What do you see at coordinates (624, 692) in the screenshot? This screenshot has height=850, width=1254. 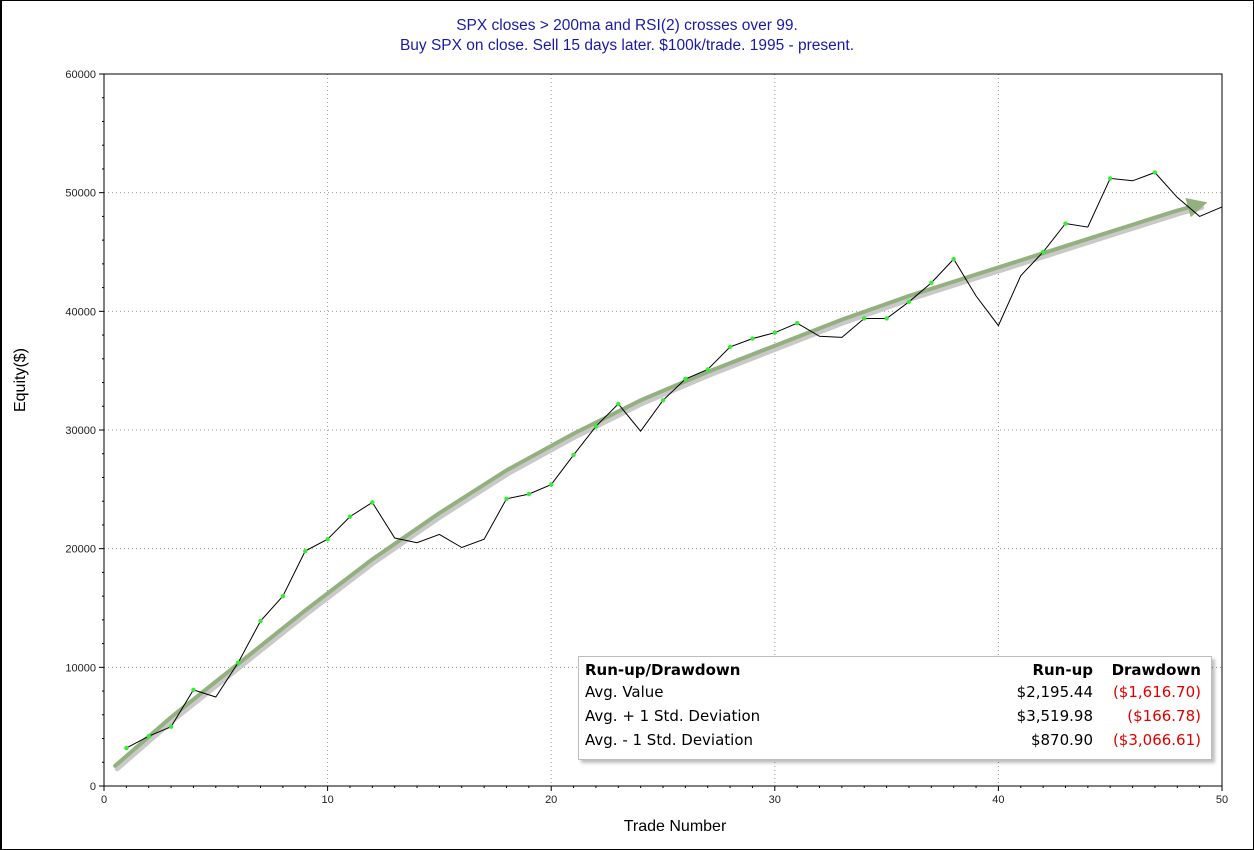 I see `row-label: Avg. Value` at bounding box center [624, 692].